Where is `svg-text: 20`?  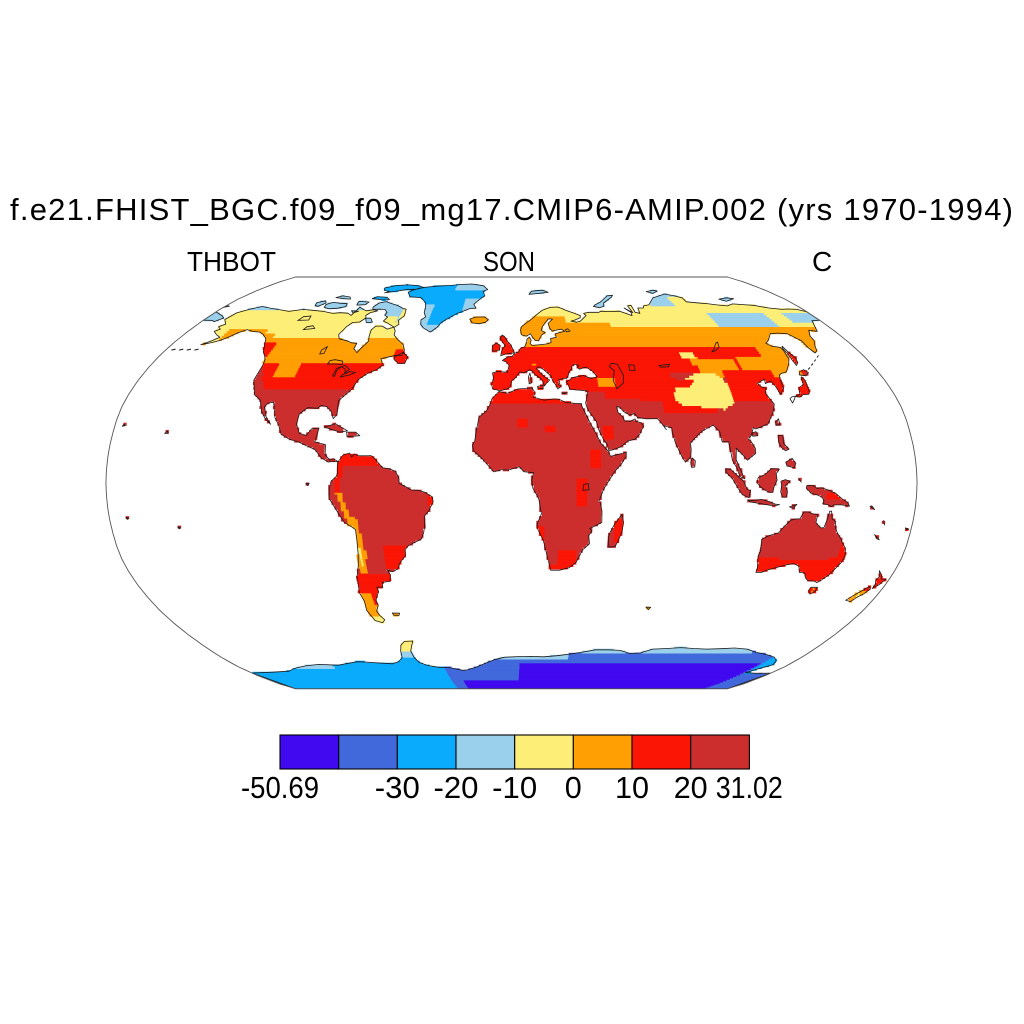 svg-text: 20 is located at coordinates (691, 787).